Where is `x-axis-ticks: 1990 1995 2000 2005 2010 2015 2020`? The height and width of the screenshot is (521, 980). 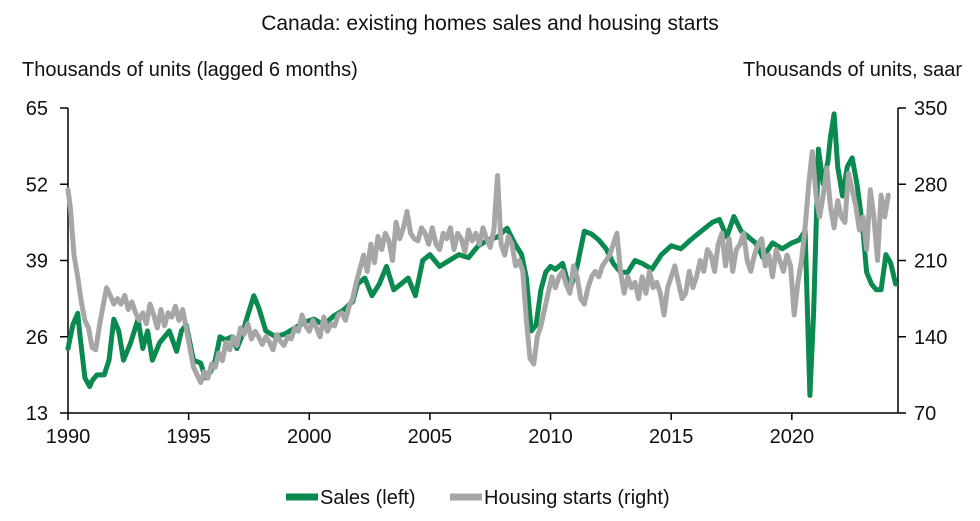
x-axis-ticks: 1990 1995 2000 2005 2010 2015 2020 is located at coordinates (430, 430).